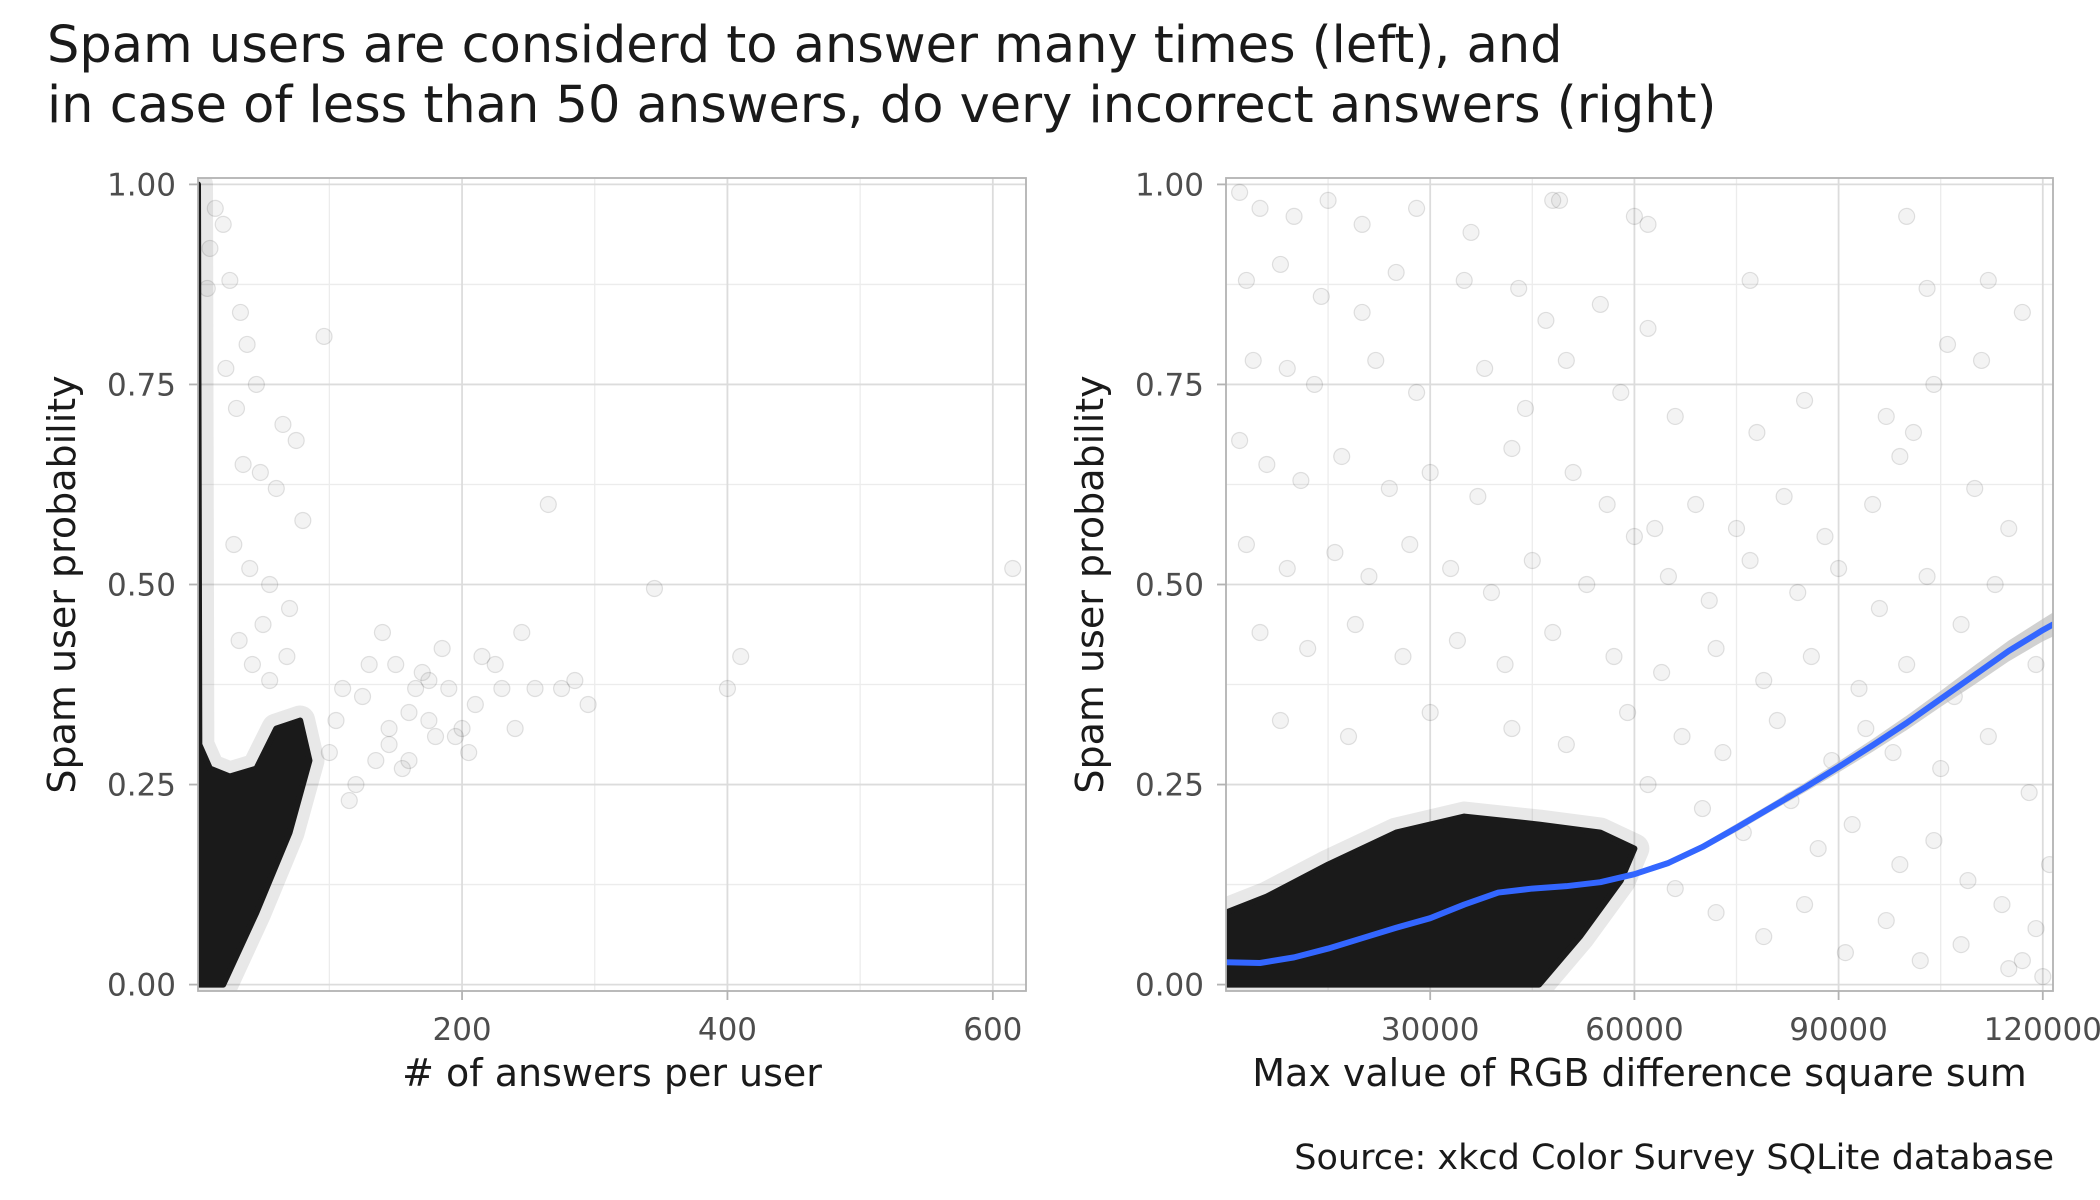  Describe the element at coordinates (461, 1030) in the screenshot. I see `x-tick-label: 200` at that location.